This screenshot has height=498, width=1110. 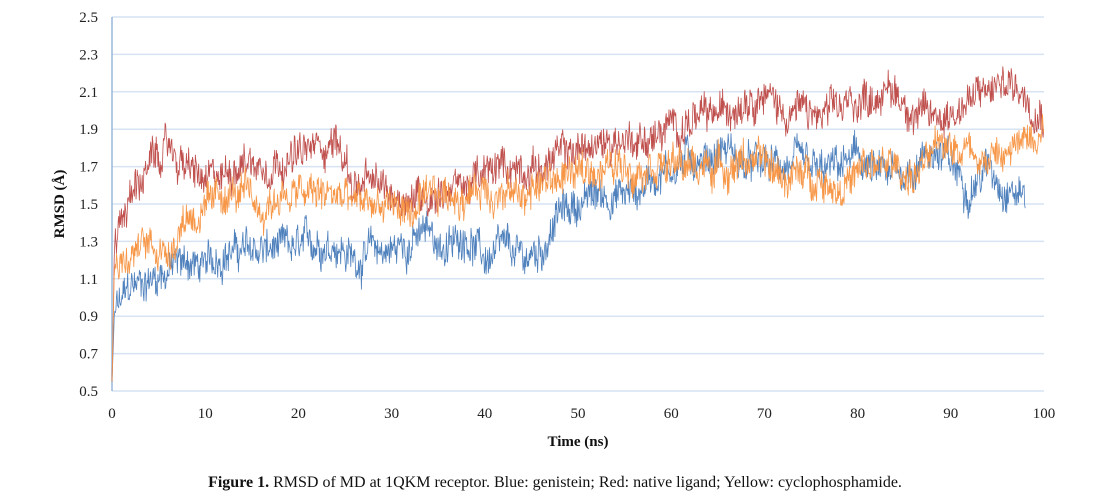 What do you see at coordinates (88, 168) in the screenshot?
I see `y-tick-label: 1.7` at bounding box center [88, 168].